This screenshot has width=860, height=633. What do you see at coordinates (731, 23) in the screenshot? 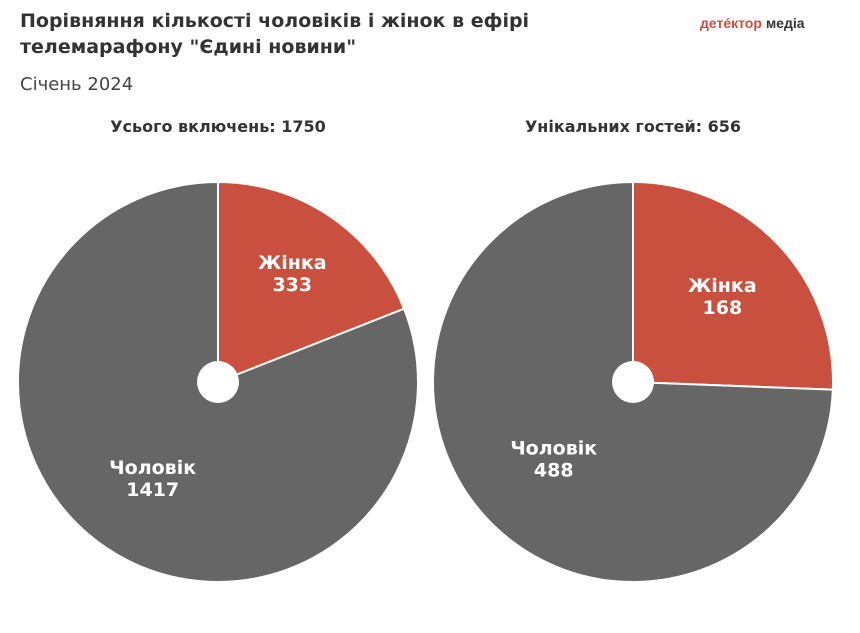
I see `logo-text-part1: детéктор` at bounding box center [731, 23].